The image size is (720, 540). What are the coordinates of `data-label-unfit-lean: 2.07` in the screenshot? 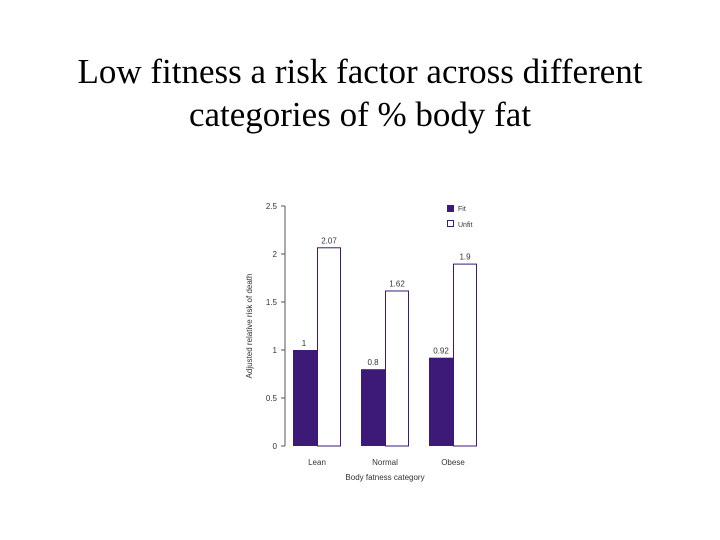 It's located at (329, 240).